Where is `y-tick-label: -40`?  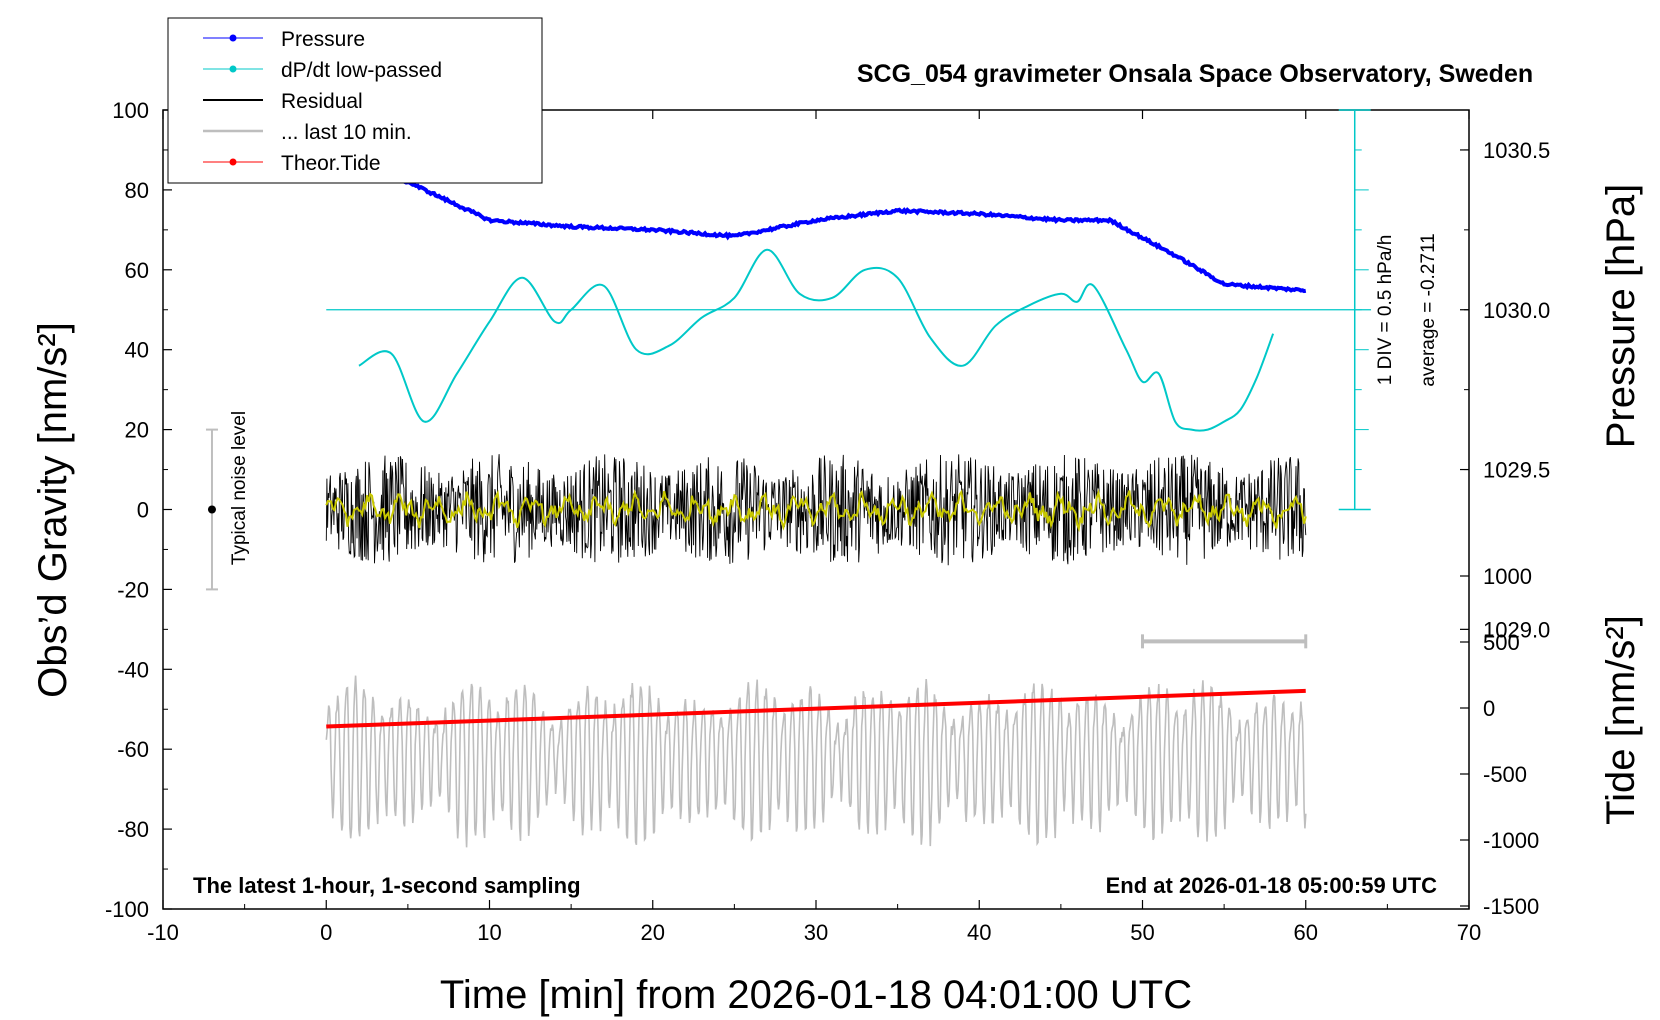
y-tick-label: -40 is located at coordinates (133, 669).